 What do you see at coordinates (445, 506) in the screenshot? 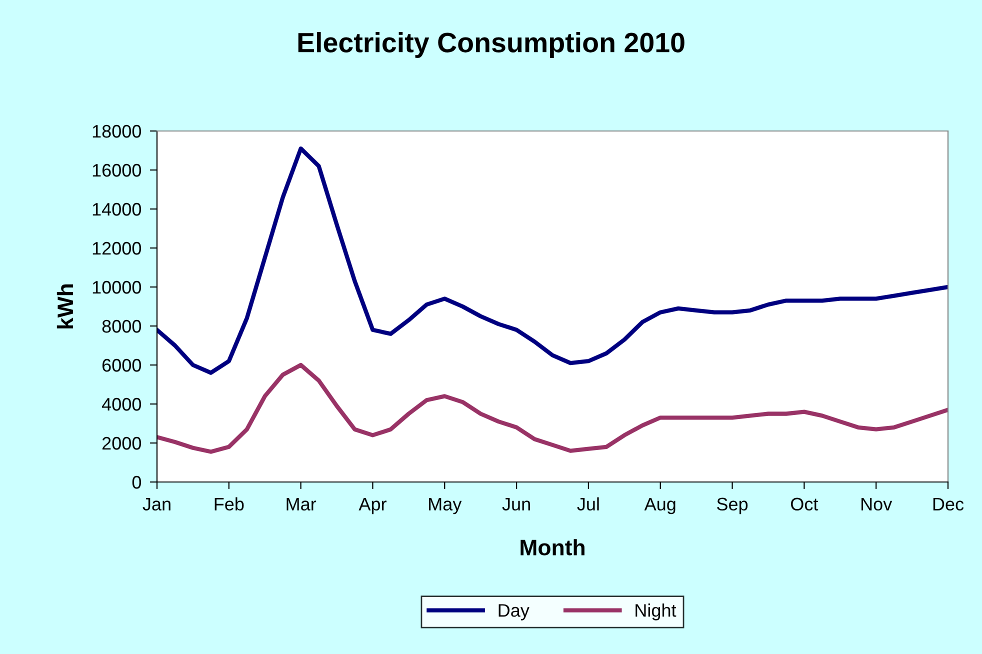
I see `x-tick-label: May` at bounding box center [445, 506].